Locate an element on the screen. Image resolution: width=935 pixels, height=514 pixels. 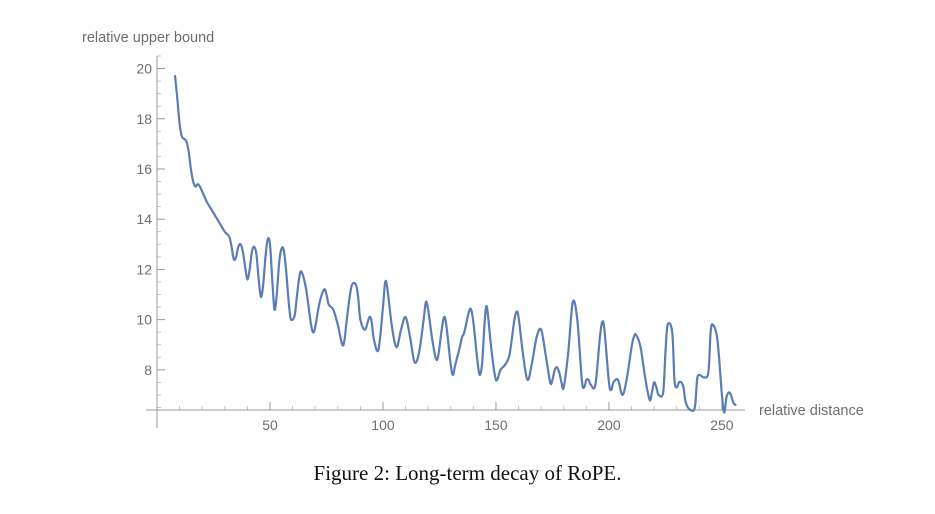
x-axis-minor-ticks is located at coordinates (439, 408).